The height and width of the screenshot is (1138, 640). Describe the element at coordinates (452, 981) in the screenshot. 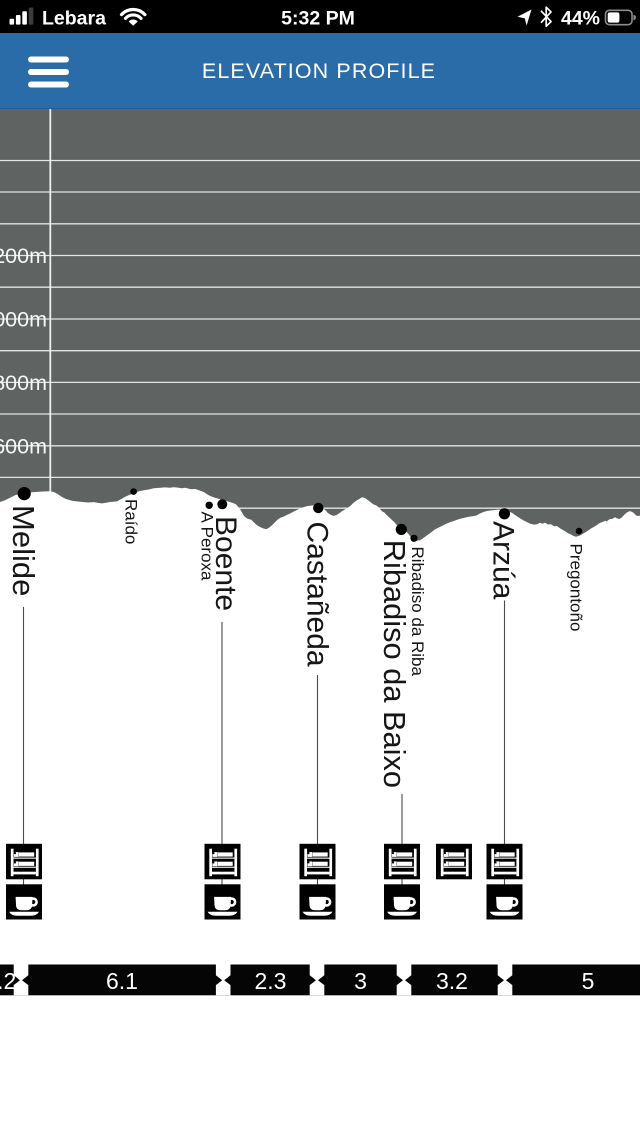

I see `svg-text: 3.2` at that location.